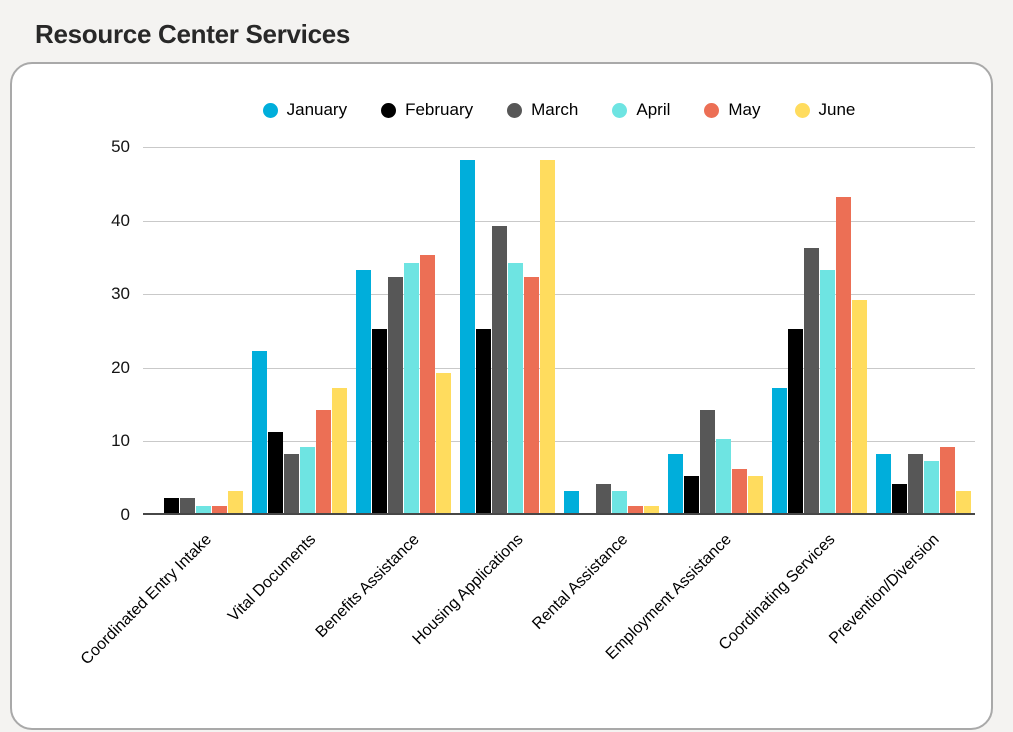 The height and width of the screenshot is (732, 1013). I want to click on page-title: Resource Center Services, so click(193, 34).